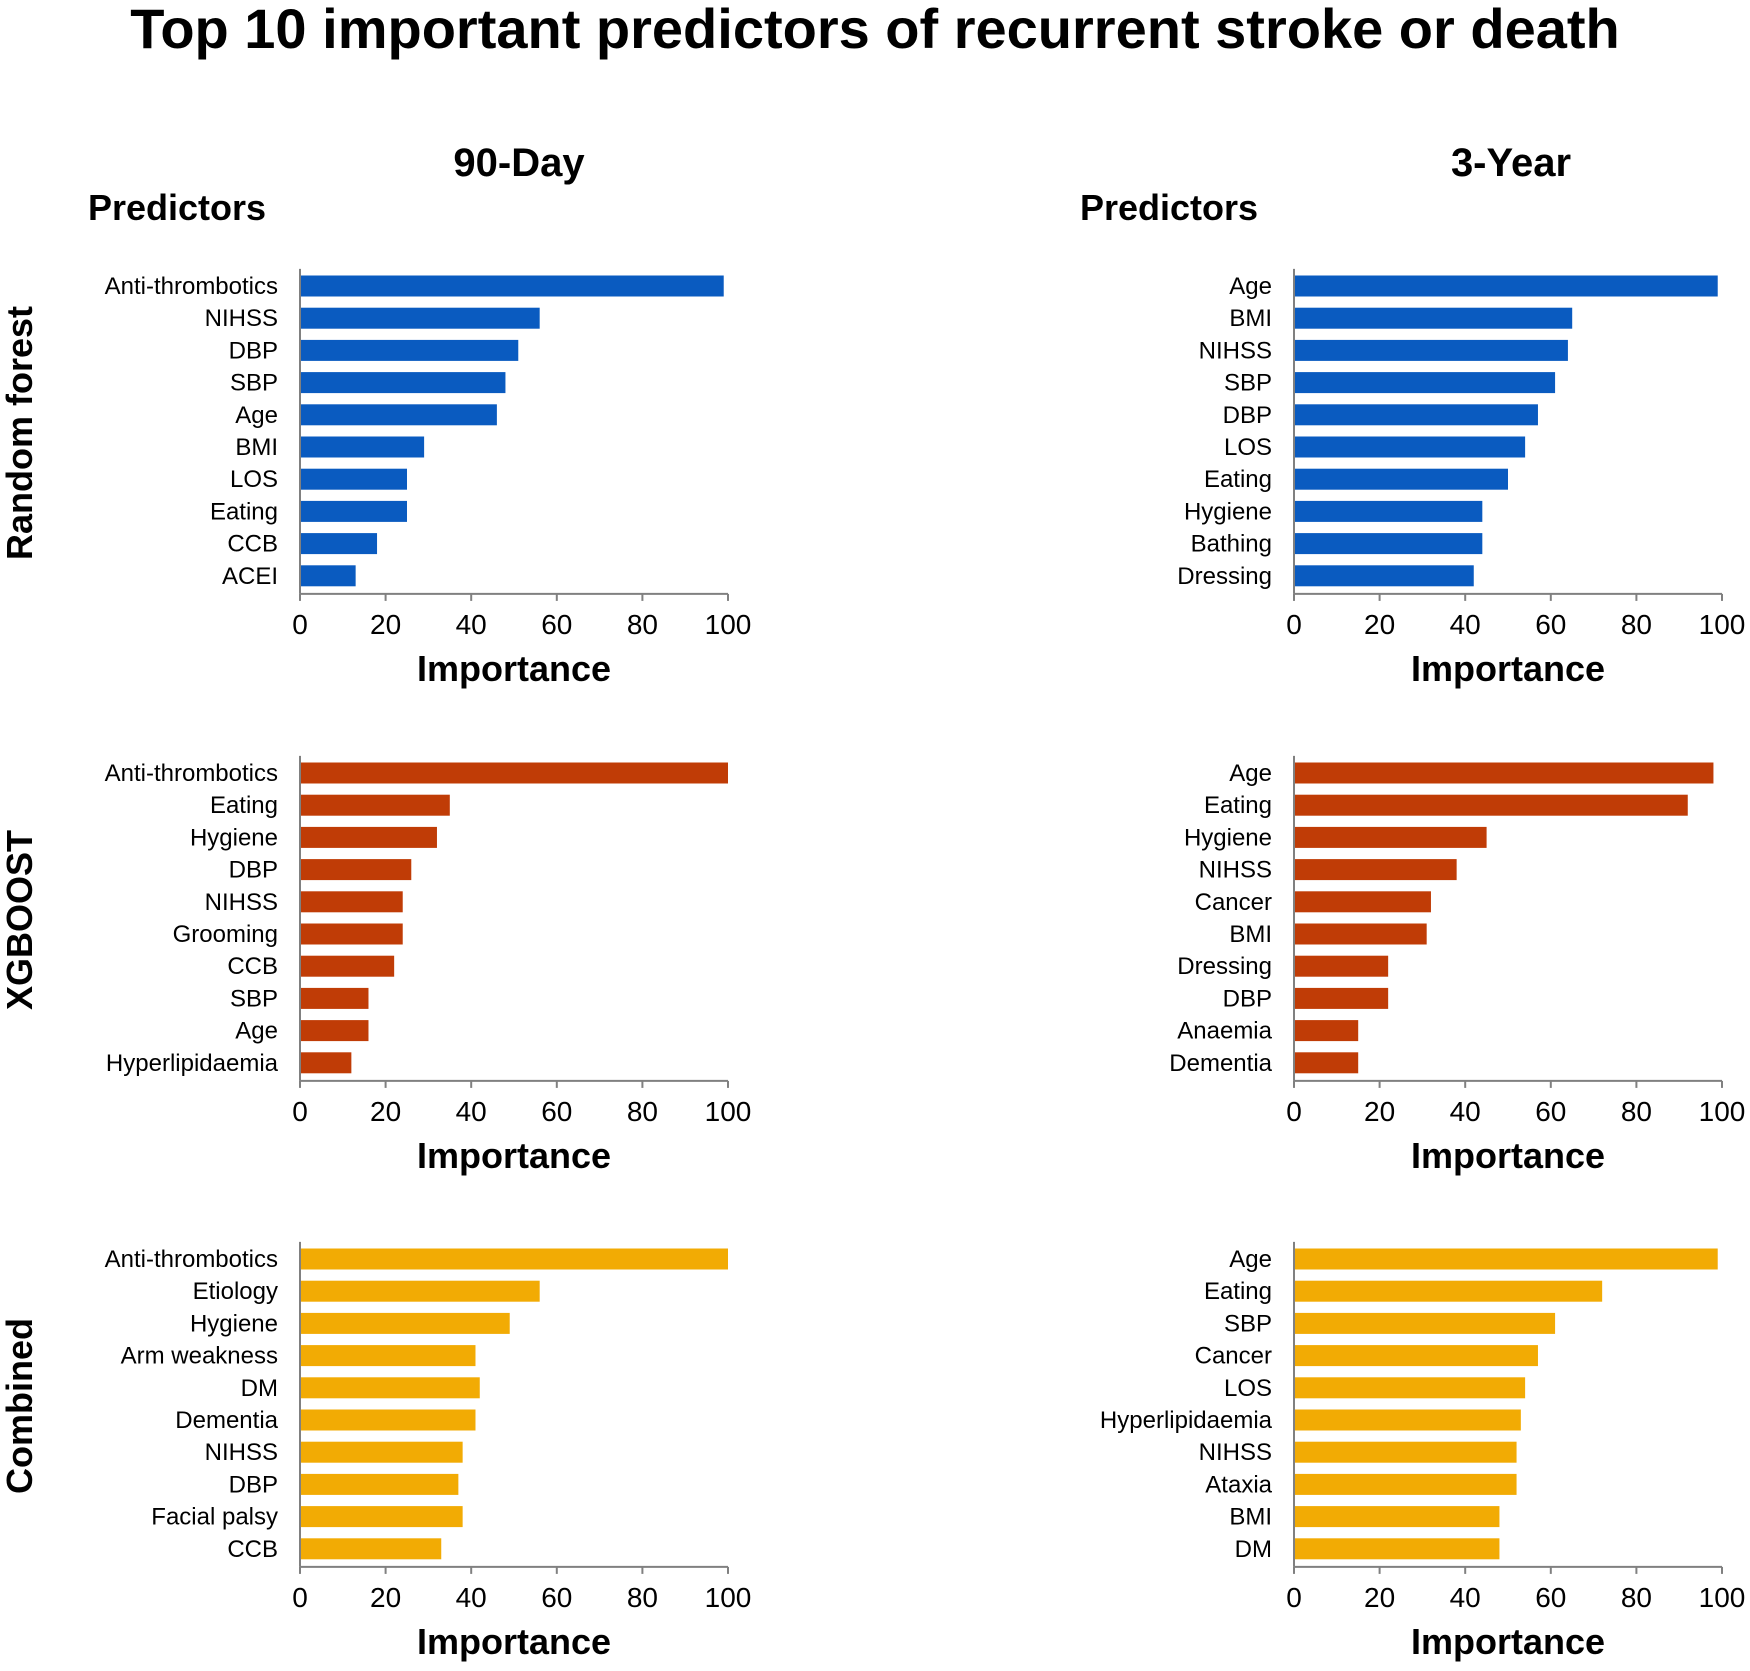  What do you see at coordinates (1253, 1549) in the screenshot?
I see `category-label: DM` at bounding box center [1253, 1549].